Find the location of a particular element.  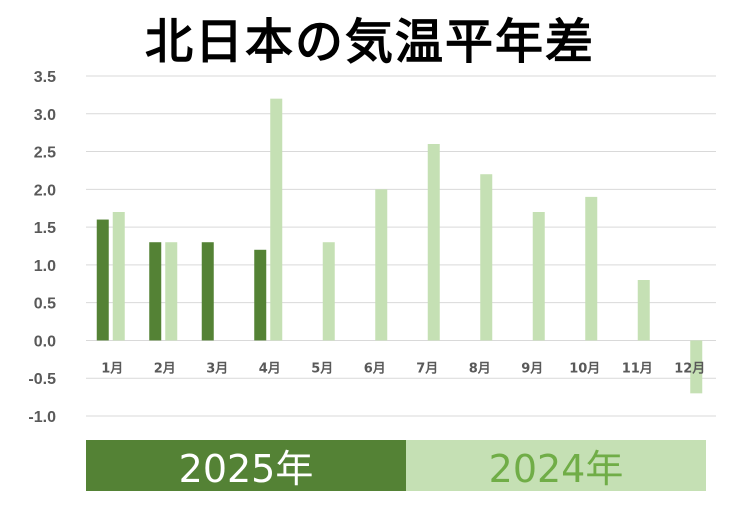

legend-2025: 2025年 is located at coordinates (246, 465).